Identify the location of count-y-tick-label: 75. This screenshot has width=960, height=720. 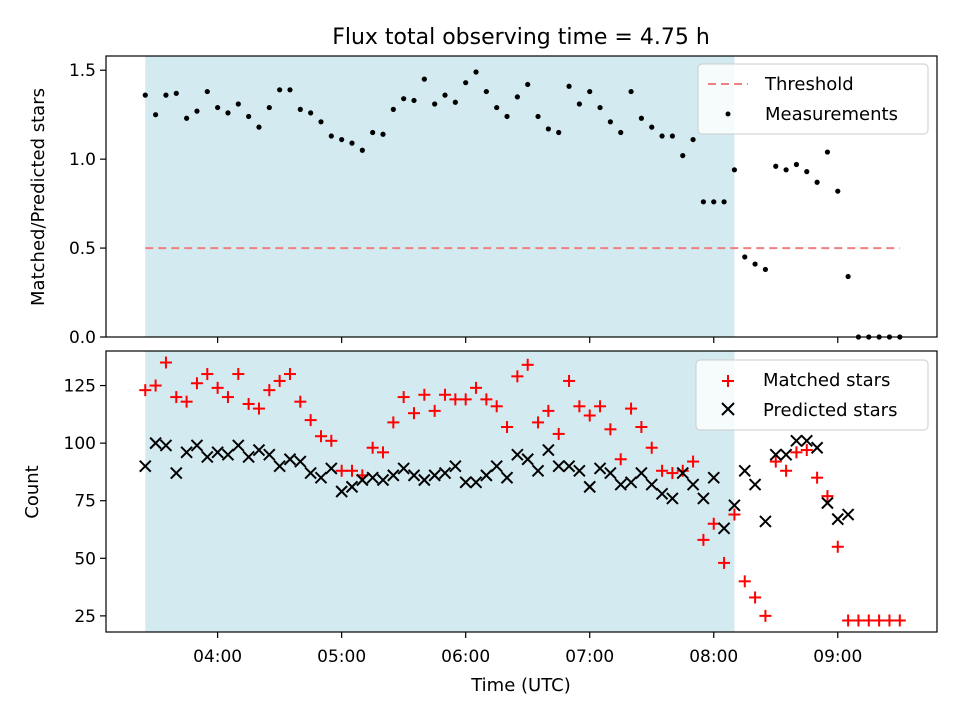
(85, 502).